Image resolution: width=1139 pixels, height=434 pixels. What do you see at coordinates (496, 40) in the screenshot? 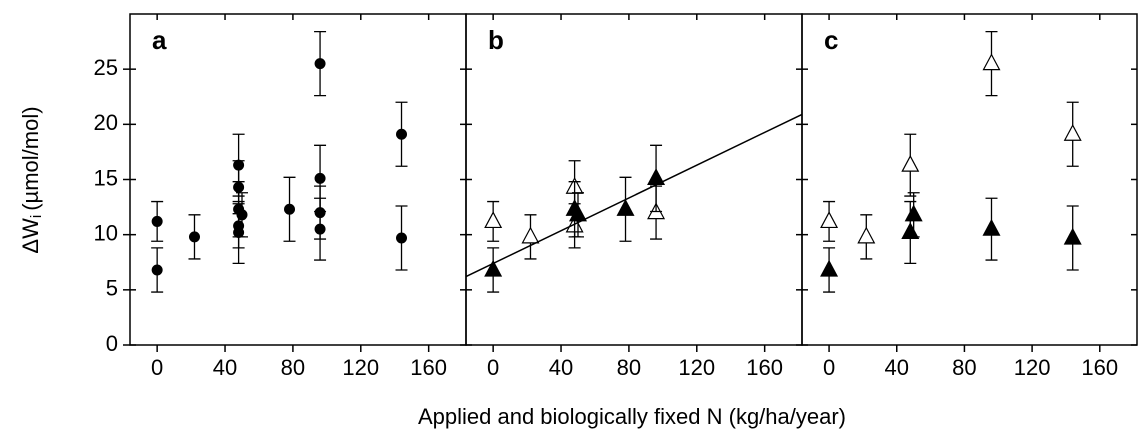
I see `panel-label: b` at bounding box center [496, 40].